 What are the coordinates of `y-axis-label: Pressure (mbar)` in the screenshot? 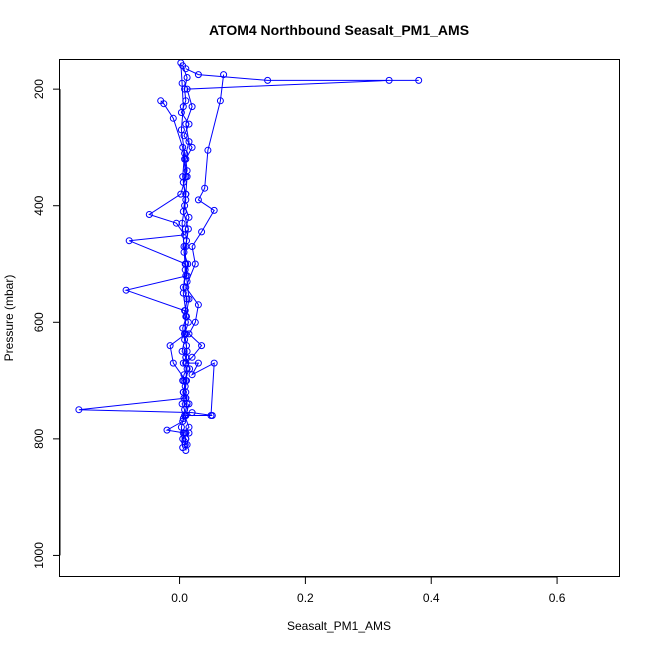 It's located at (9, 318).